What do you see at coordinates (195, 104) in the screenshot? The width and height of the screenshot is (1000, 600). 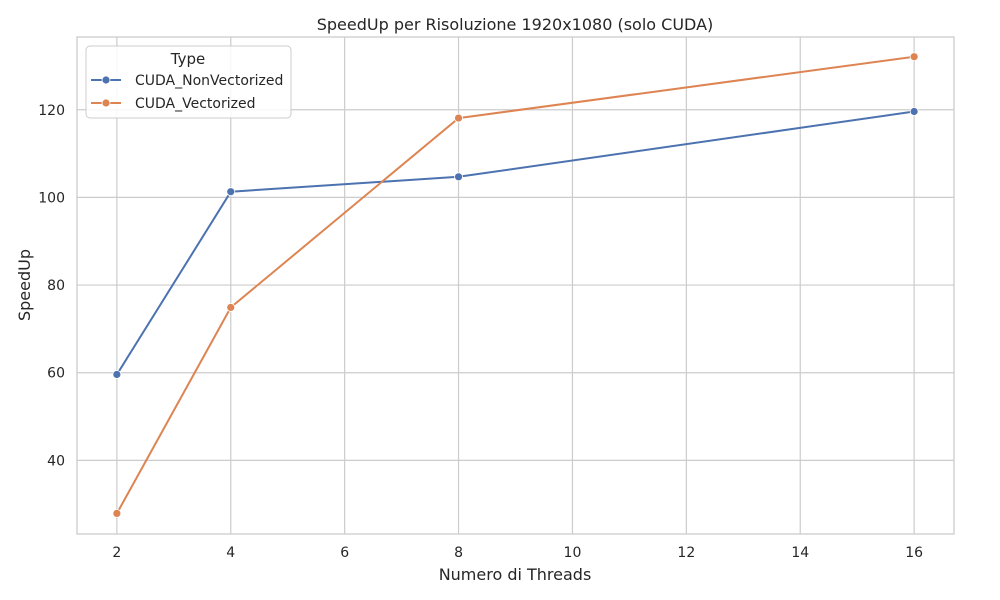 I see `legend-label: CUDA_Vectorized` at bounding box center [195, 104].